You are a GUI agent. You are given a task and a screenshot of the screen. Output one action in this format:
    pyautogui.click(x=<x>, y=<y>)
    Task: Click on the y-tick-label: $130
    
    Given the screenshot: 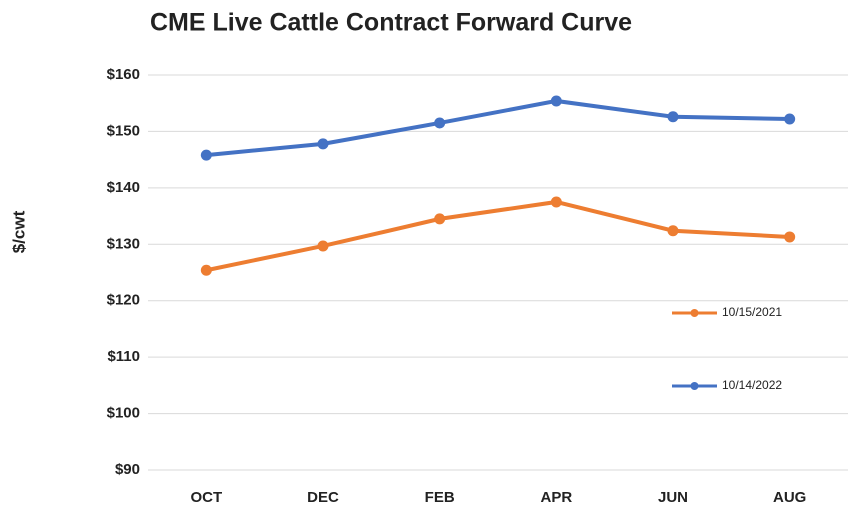 What is the action you would take?
    pyautogui.click(x=123, y=243)
    